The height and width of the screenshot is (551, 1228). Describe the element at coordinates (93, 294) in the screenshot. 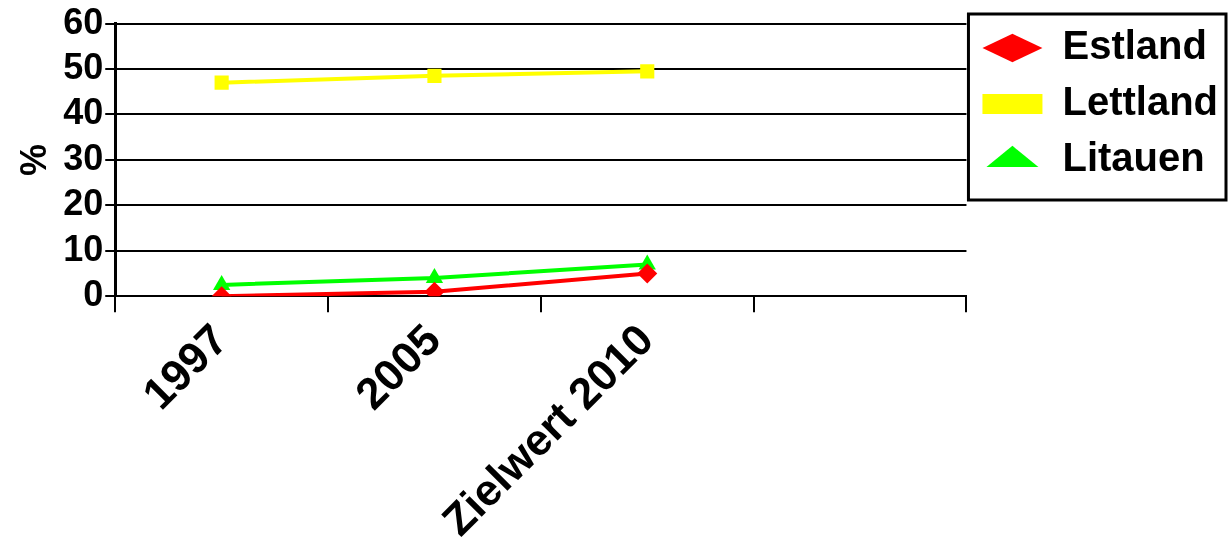

I see `y-tick-label: 0` at that location.